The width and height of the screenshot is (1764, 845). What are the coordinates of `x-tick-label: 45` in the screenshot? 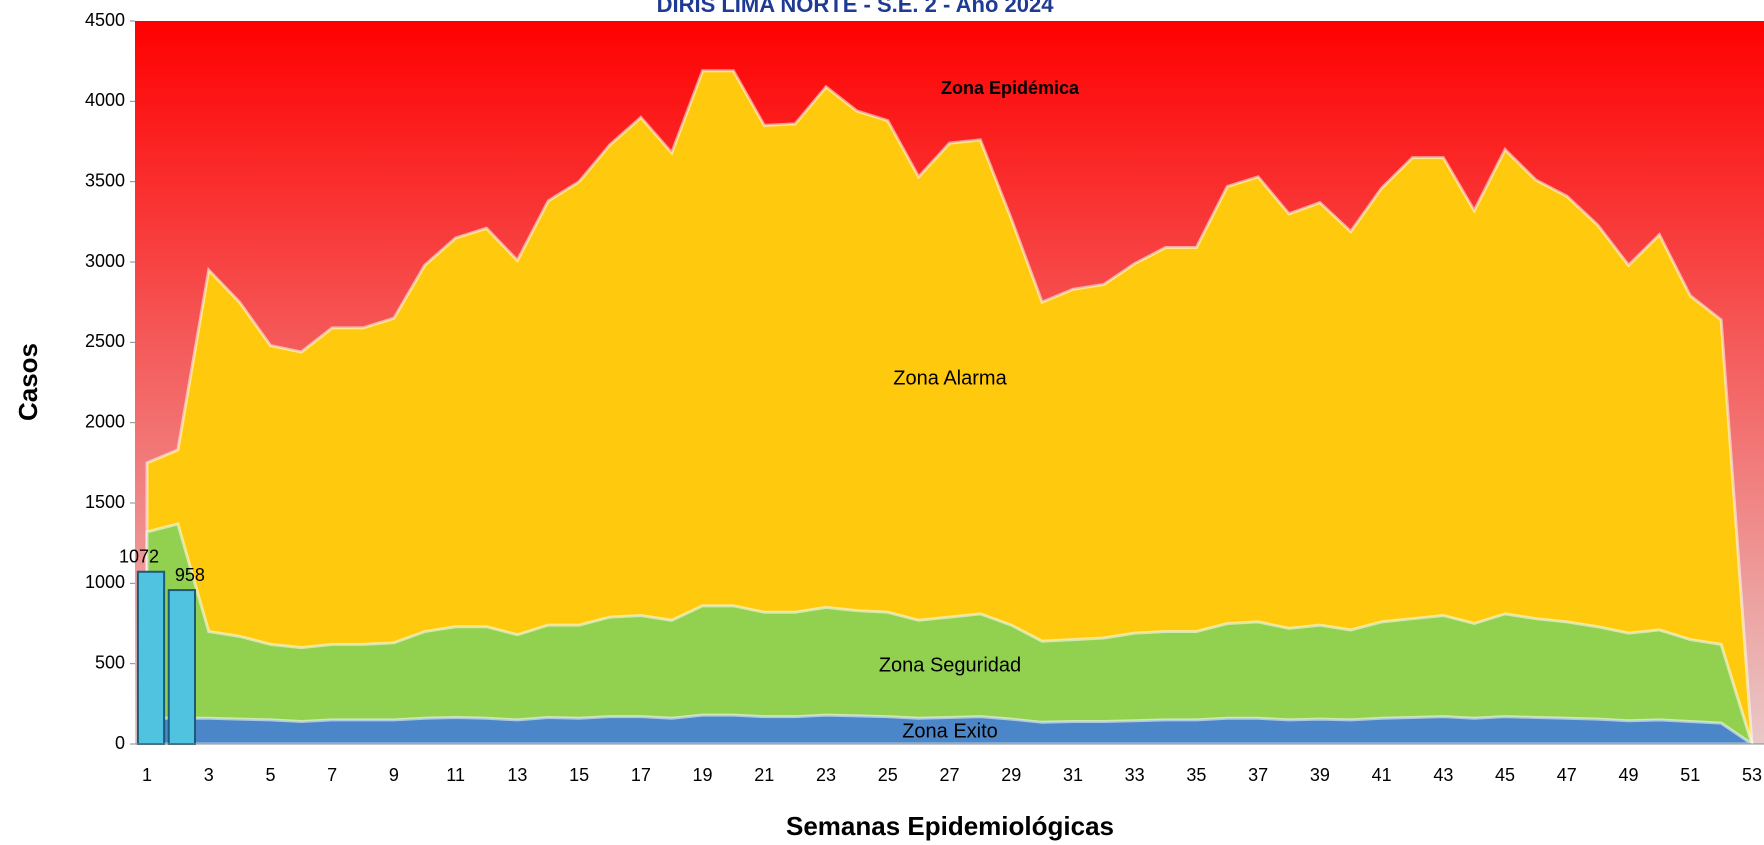 It's located at (1505, 775).